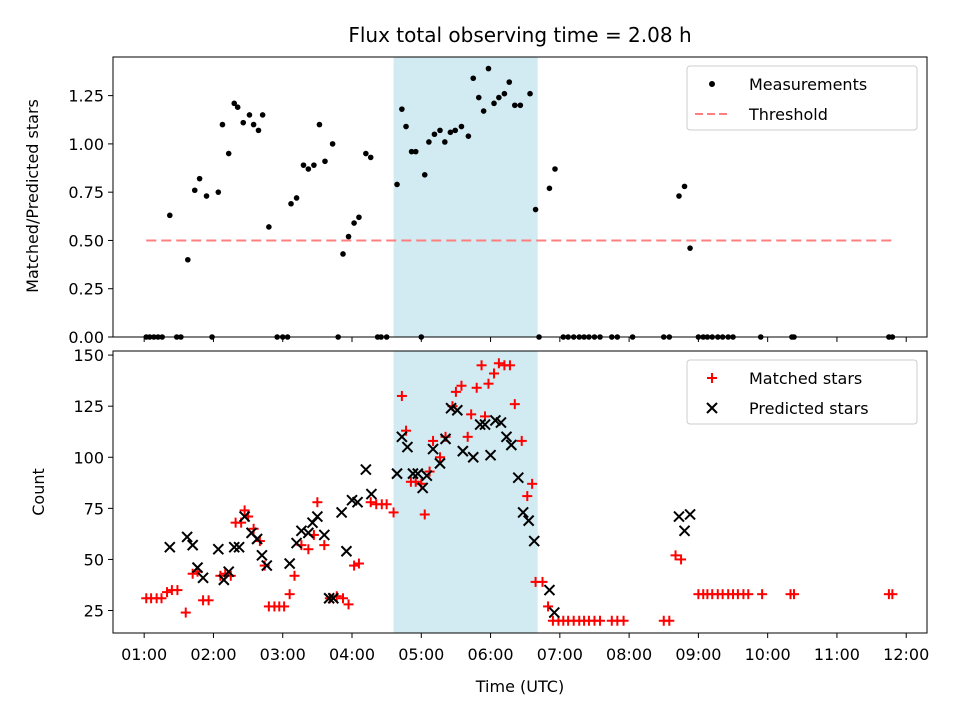 The width and height of the screenshot is (960, 724). What do you see at coordinates (94, 508) in the screenshot?
I see `bottom-y-tick-label: 75` at bounding box center [94, 508].